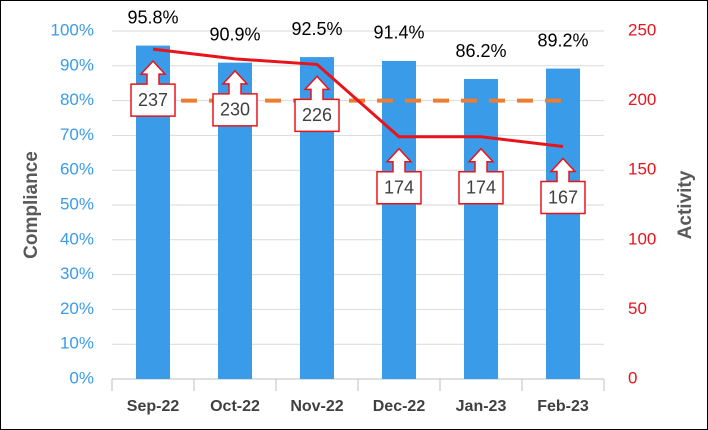 This screenshot has height=430, width=708. Describe the element at coordinates (316, 29) in the screenshot. I see `data-label: 92.5%` at that location.